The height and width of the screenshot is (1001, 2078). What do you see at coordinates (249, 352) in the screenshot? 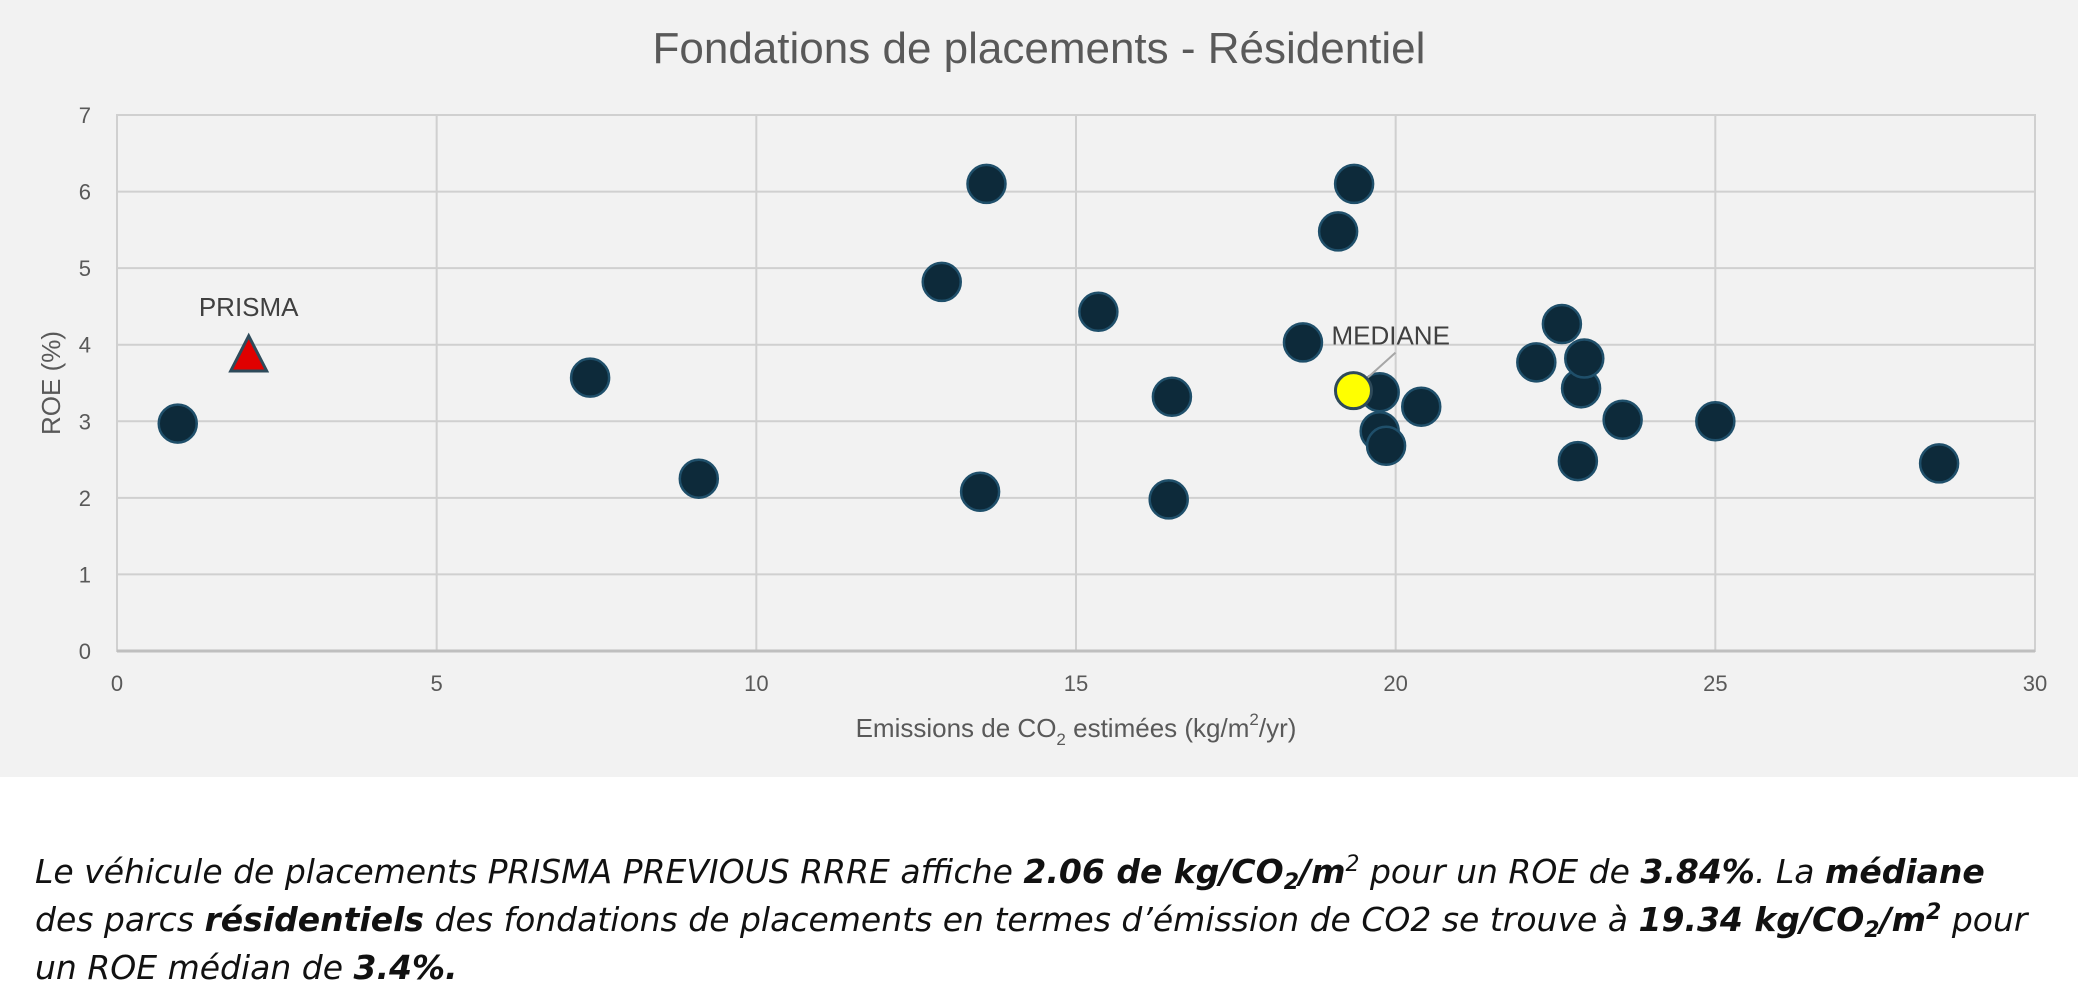
I see `prisma-triangle-marker` at bounding box center [249, 352].